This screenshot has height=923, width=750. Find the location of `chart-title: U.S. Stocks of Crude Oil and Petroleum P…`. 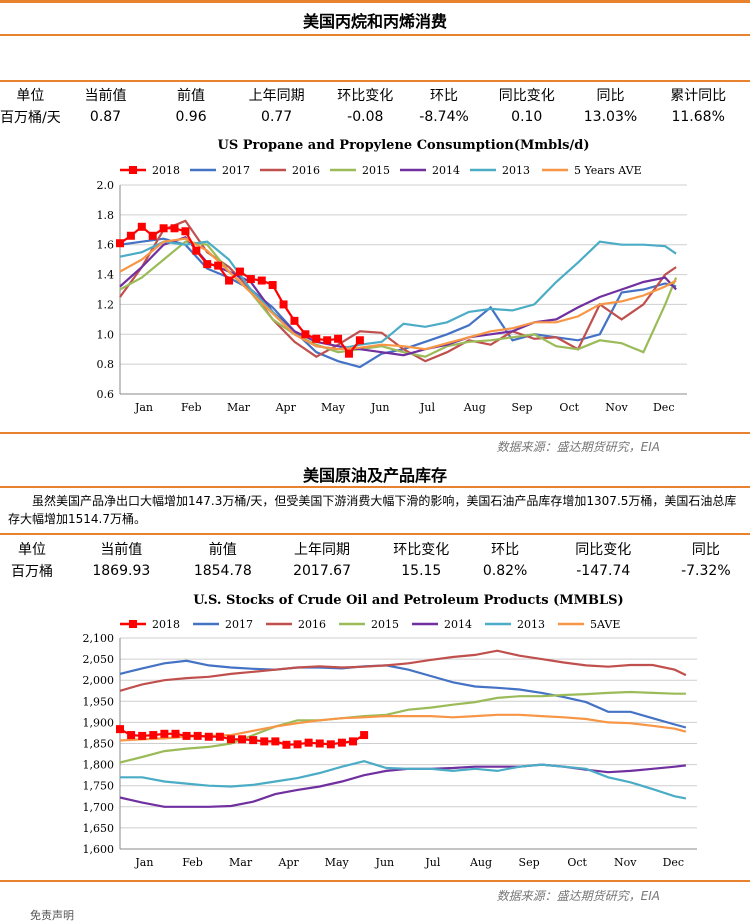

chart-title: U.S. Stocks of Crude Oil and Petroleum P… is located at coordinates (408, 600).